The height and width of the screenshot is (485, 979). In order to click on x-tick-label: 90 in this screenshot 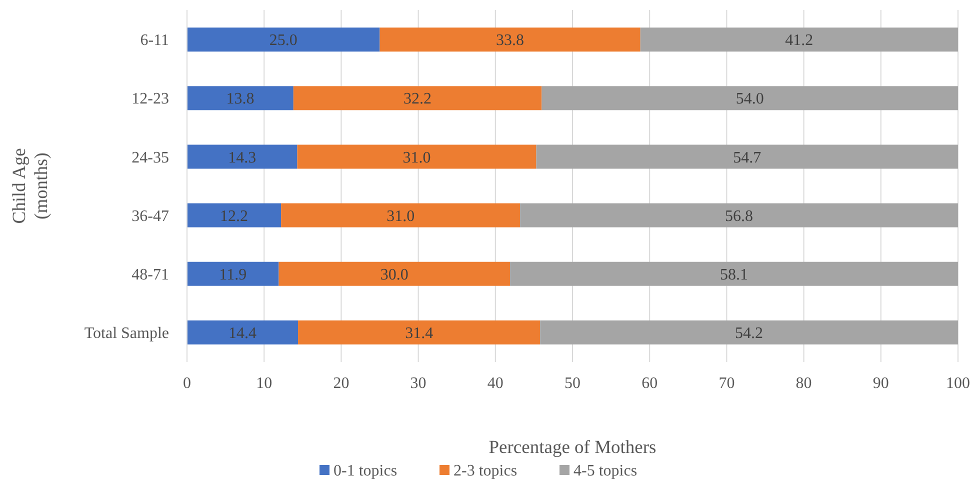, I will do `click(880, 383)`.